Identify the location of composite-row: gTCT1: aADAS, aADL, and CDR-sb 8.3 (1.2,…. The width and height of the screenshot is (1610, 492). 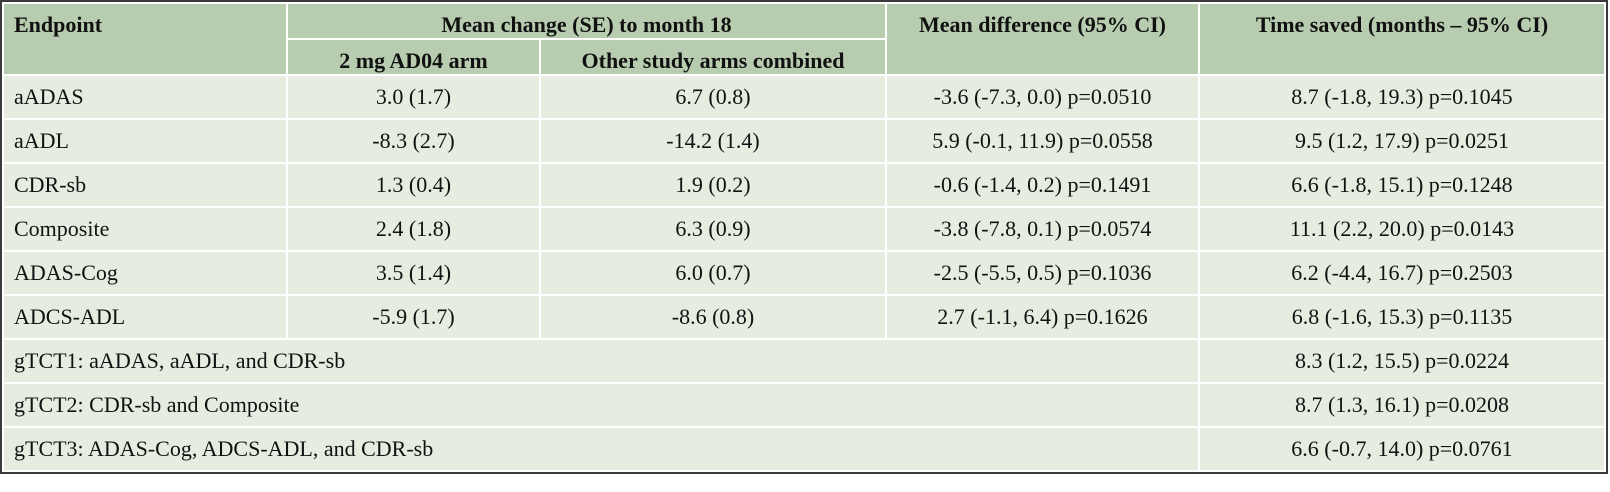
(804, 361).